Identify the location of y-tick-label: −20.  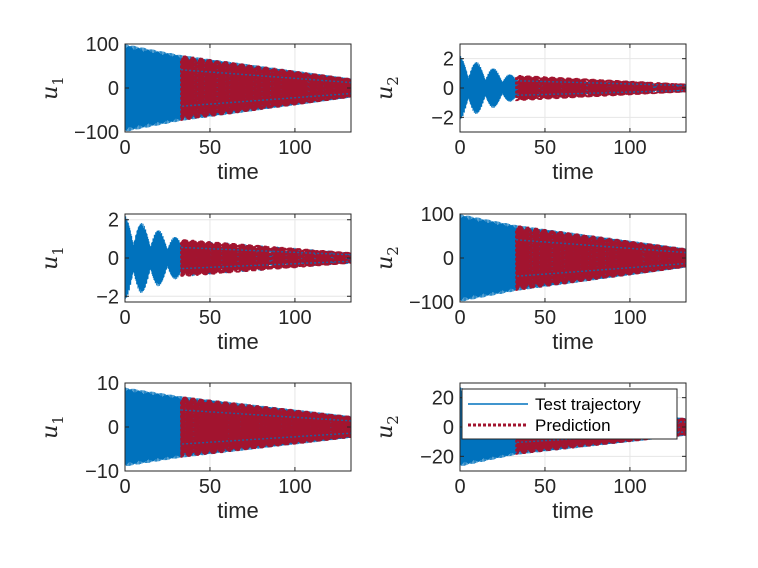
(437, 457).